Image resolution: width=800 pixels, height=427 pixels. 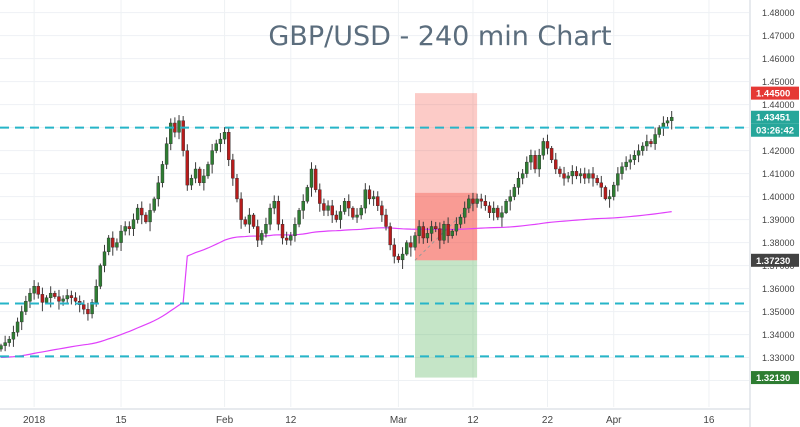 What do you see at coordinates (778, 197) in the screenshot?
I see `y-tick-label: 1.40000` at bounding box center [778, 197].